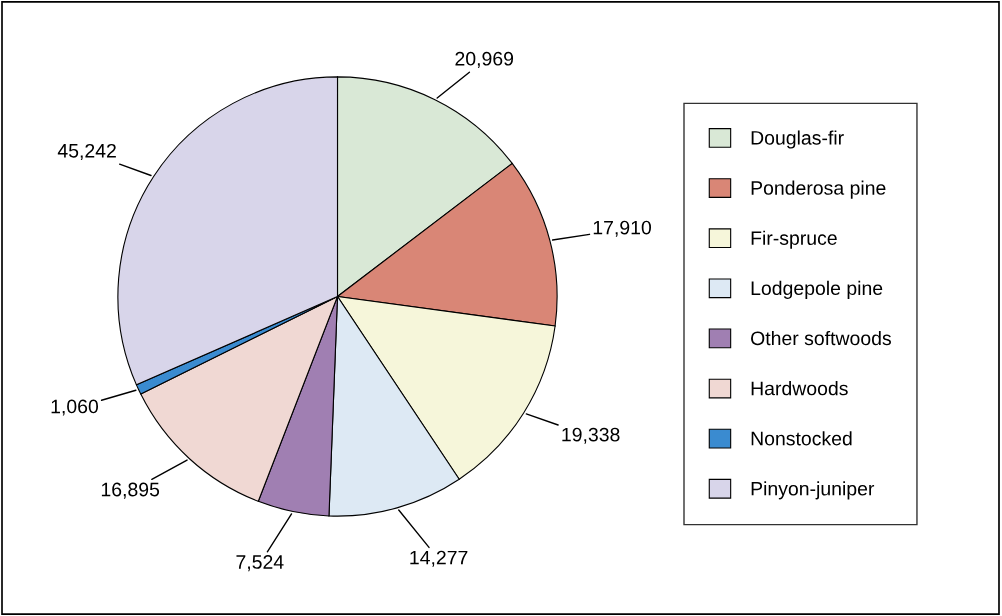  Describe the element at coordinates (622, 228) in the screenshot. I see `data-label: 17,910` at that location.